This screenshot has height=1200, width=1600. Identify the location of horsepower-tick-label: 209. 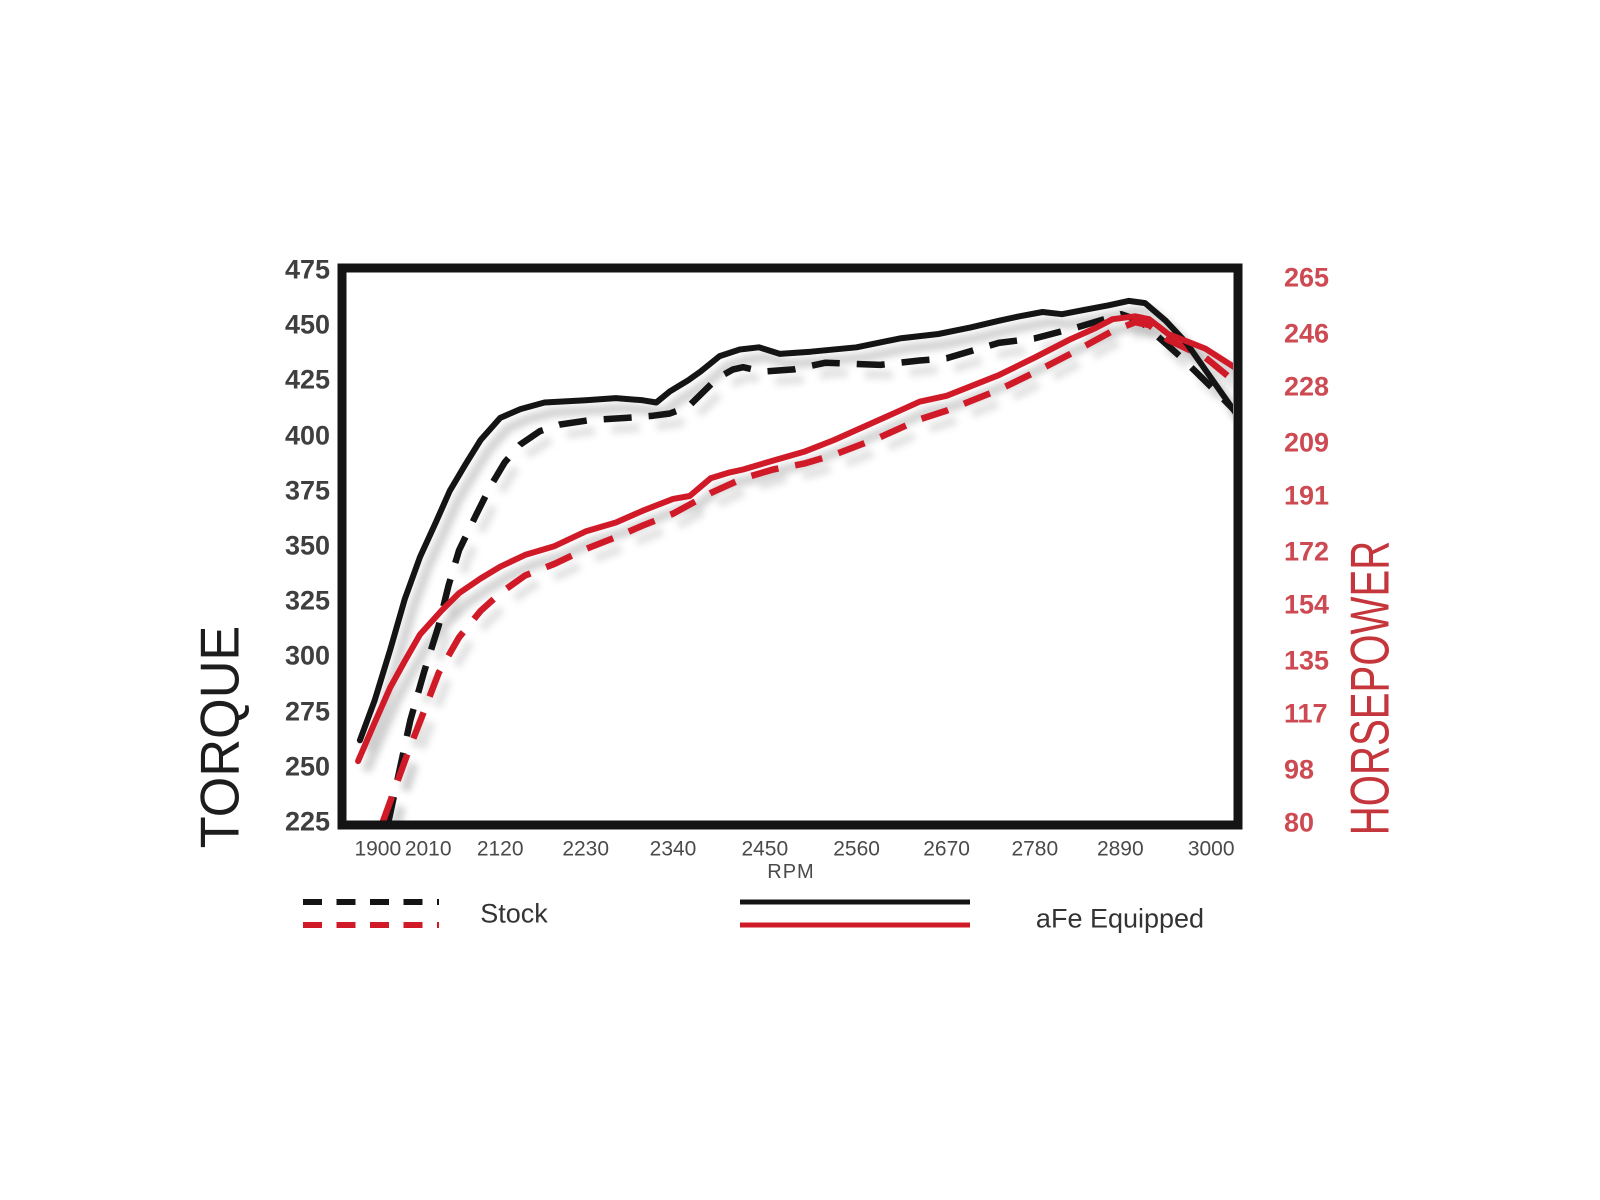
(1307, 442).